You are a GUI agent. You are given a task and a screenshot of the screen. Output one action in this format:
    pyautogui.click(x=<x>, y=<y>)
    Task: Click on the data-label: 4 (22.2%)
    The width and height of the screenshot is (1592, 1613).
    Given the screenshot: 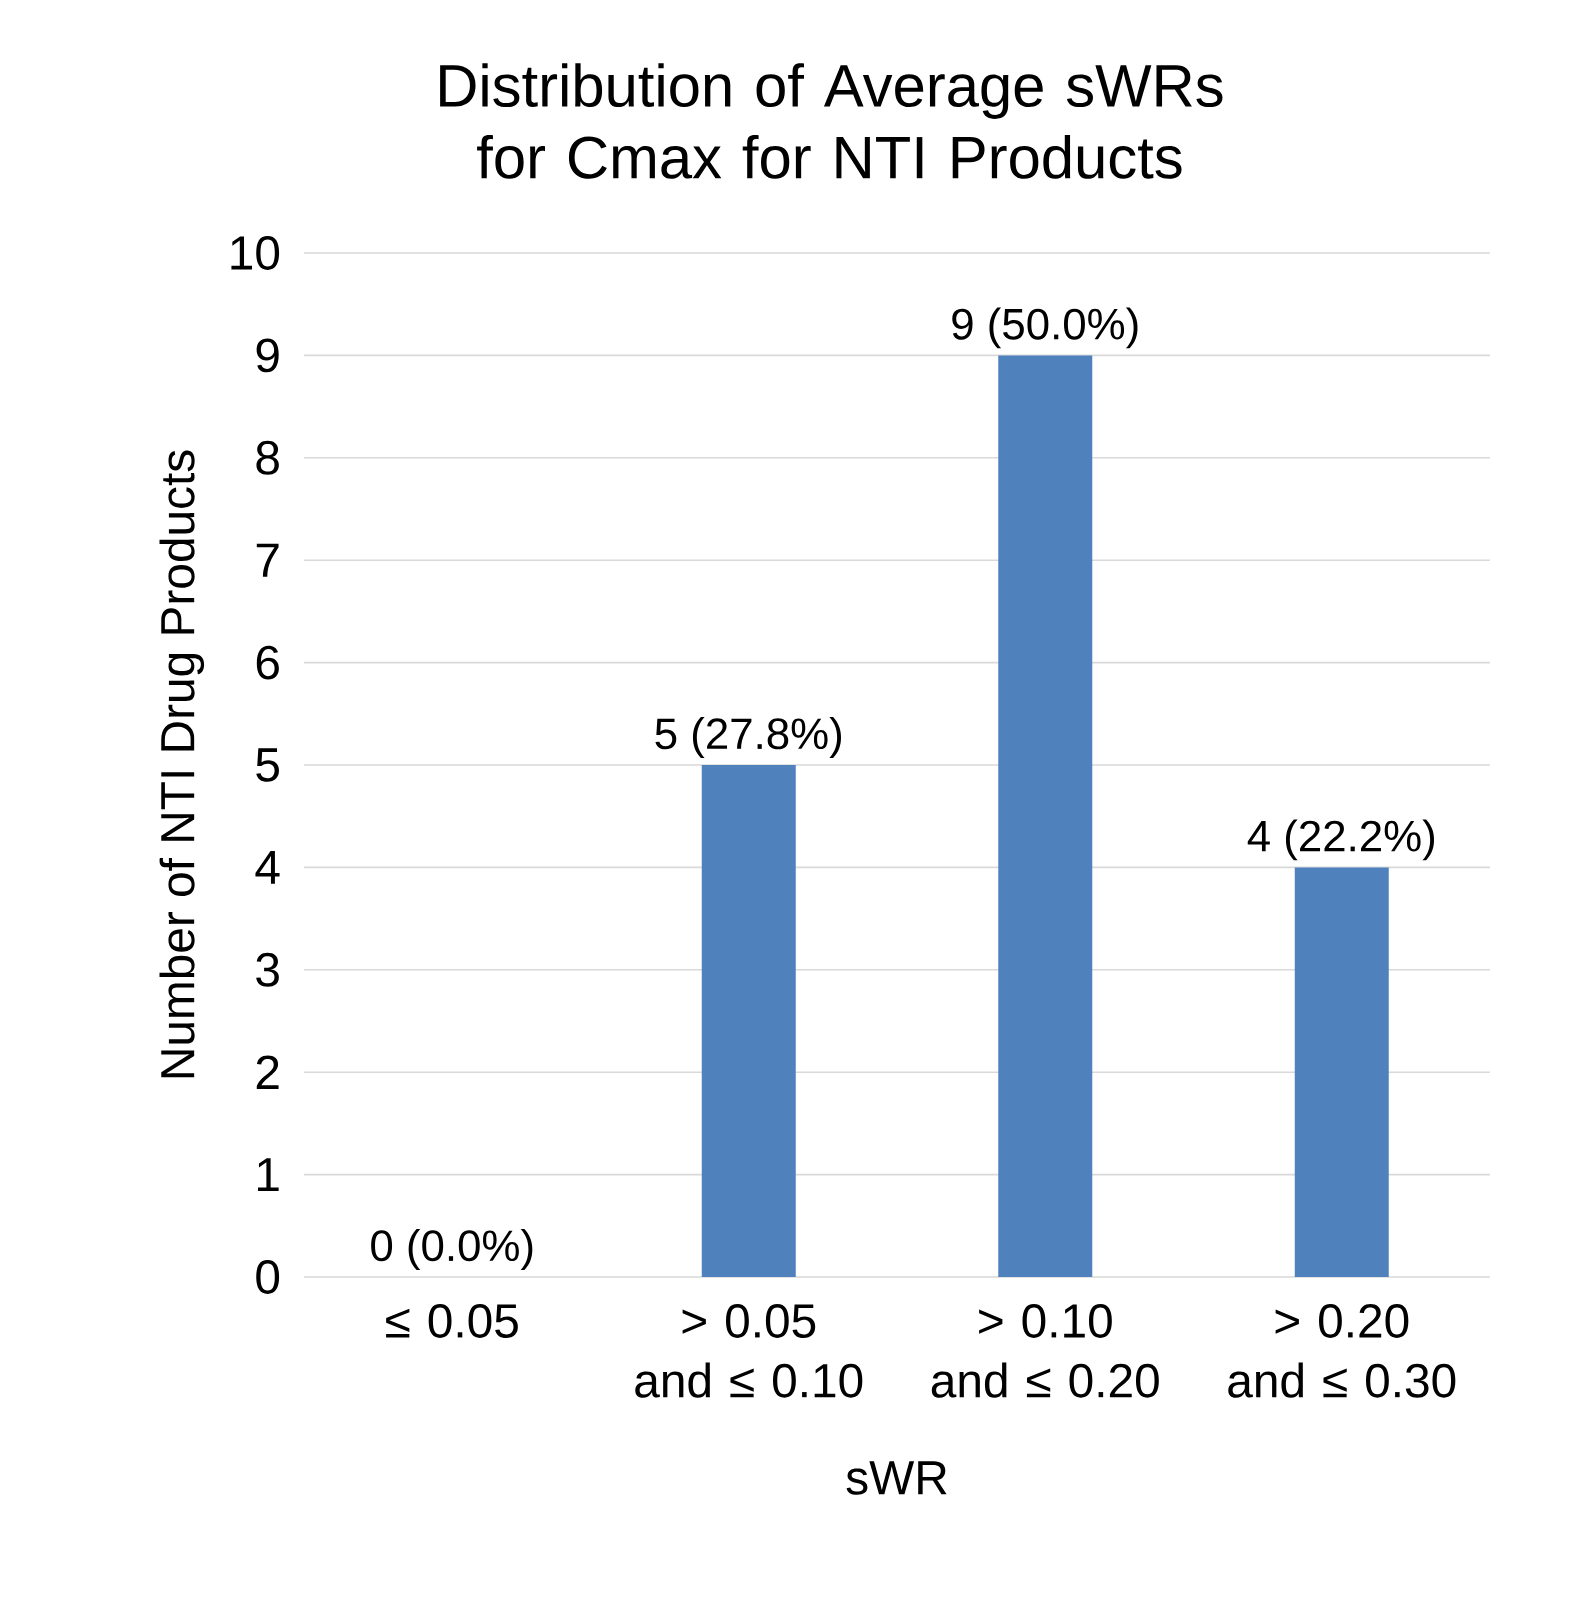 What is the action you would take?
    pyautogui.click(x=1340, y=840)
    